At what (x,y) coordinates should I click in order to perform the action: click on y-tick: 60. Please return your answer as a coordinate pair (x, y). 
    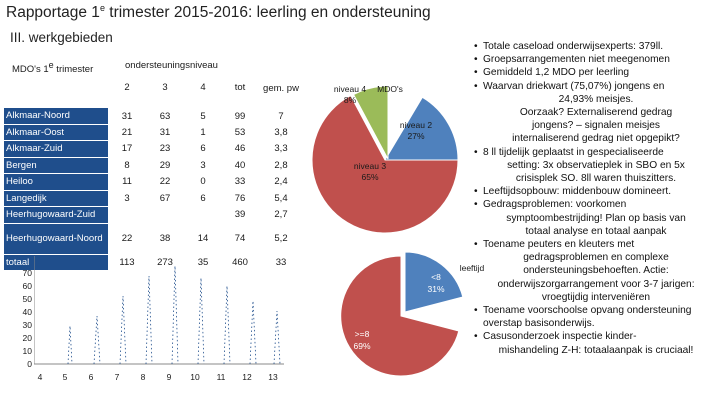
    Looking at the image, I should click on (27, 286).